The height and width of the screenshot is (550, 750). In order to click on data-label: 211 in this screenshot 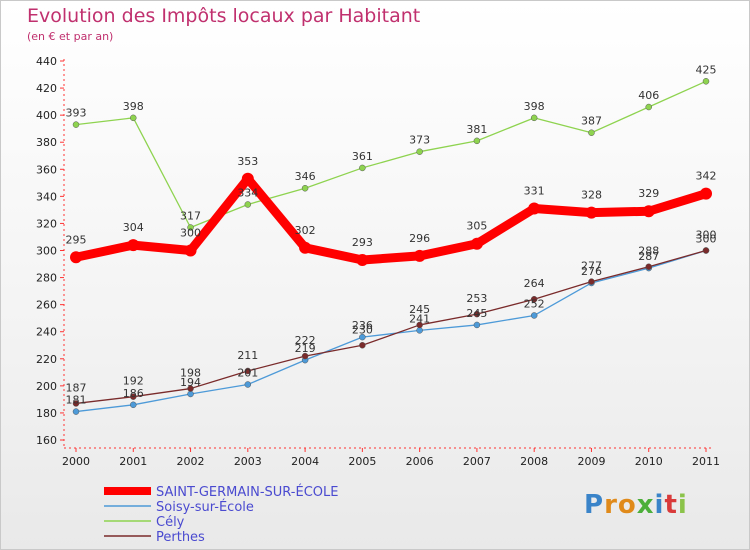, I will do `click(247, 355)`.